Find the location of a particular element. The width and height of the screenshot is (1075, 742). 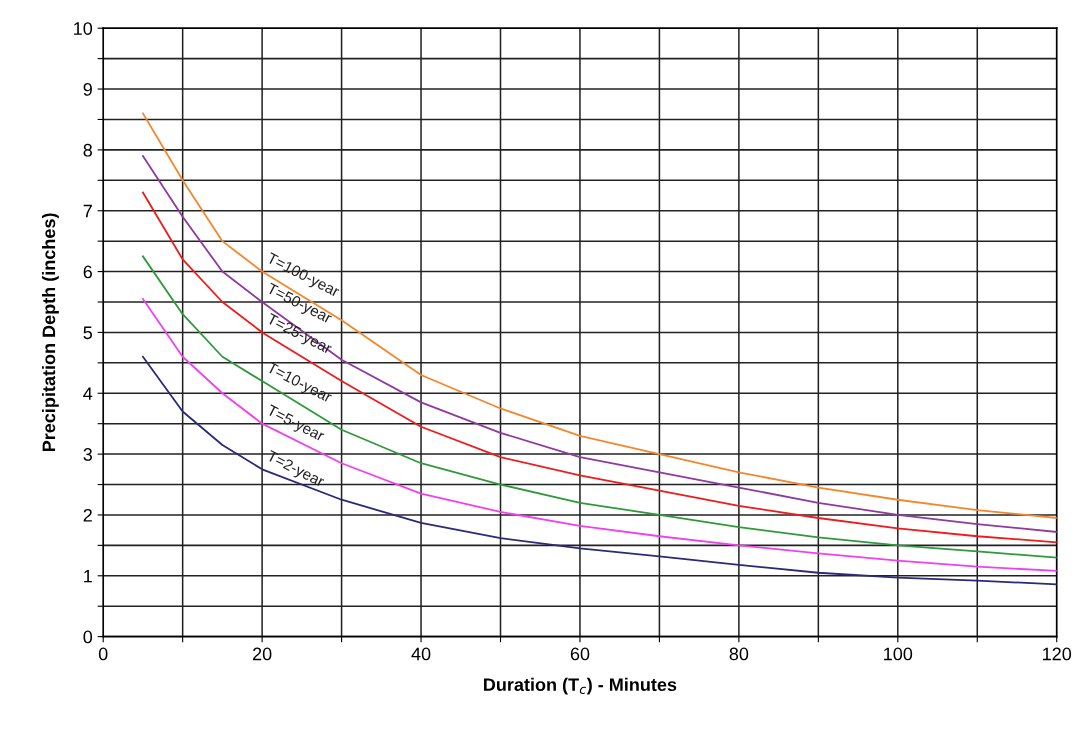

y-tick-label: 10 is located at coordinates (83, 28).